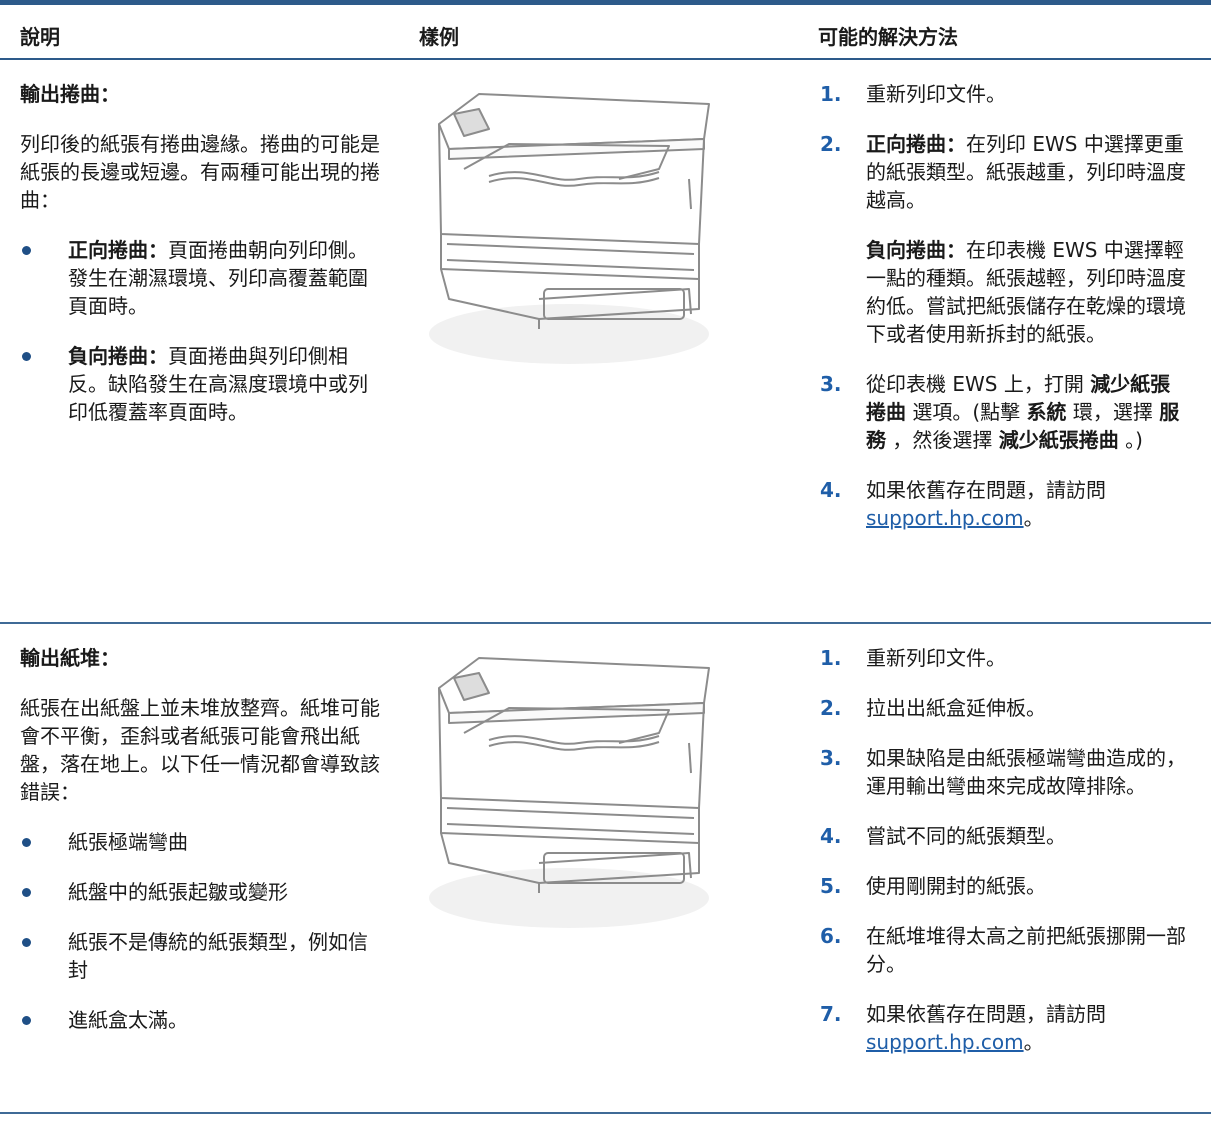  I want to click on step-item: 7. 如果依舊存在問題，請訪問 support.hp.com。, so click(1004, 1028).